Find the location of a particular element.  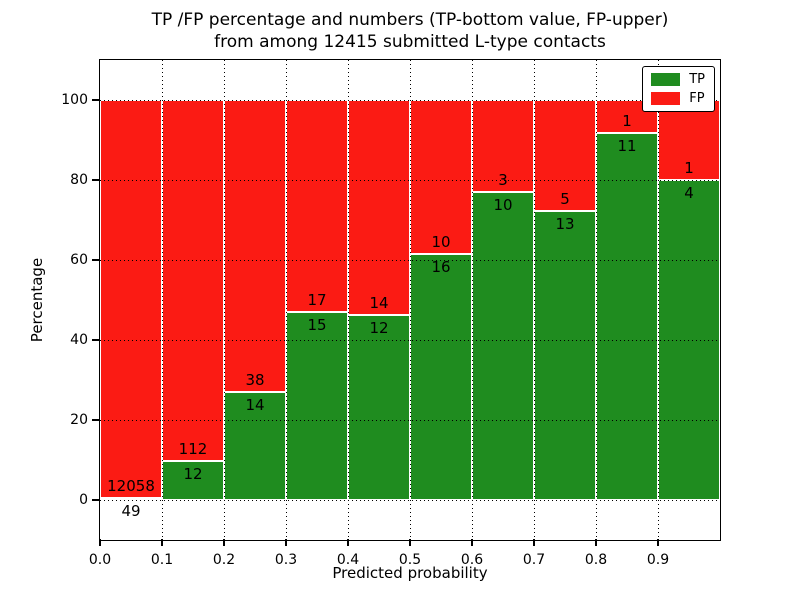

y-tick-label: 40 is located at coordinates (79, 340).